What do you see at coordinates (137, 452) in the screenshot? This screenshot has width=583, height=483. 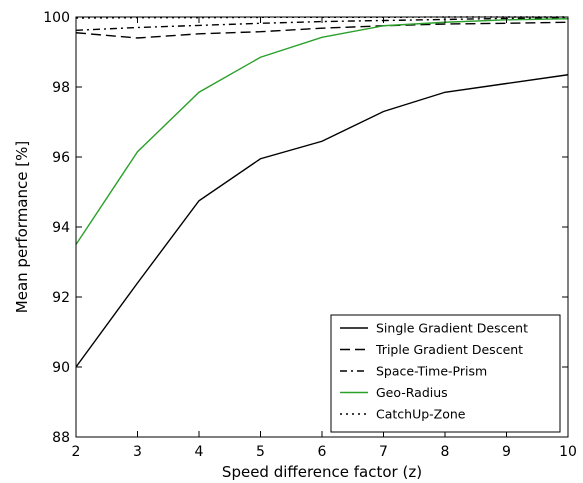 I see `x-tick-label: 3` at bounding box center [137, 452].